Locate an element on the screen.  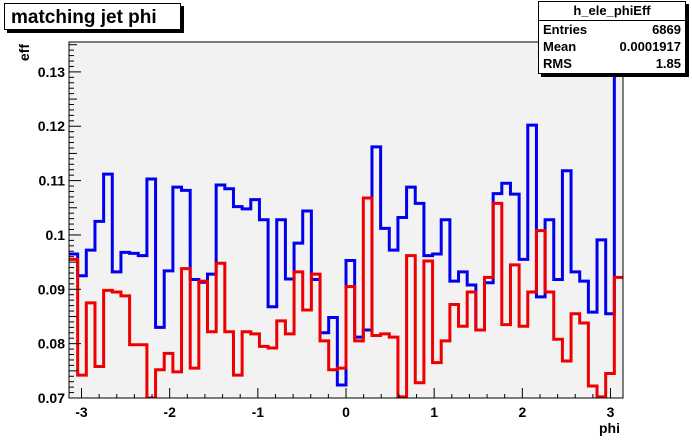
stats-label: Entries is located at coordinates (565, 29).